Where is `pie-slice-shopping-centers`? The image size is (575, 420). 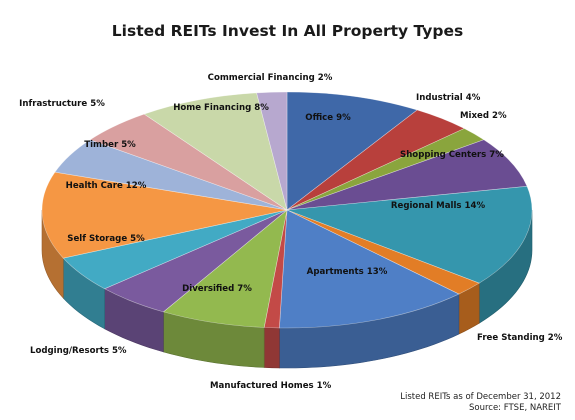
pie-slice-shopping-centers is located at coordinates (407, 175).